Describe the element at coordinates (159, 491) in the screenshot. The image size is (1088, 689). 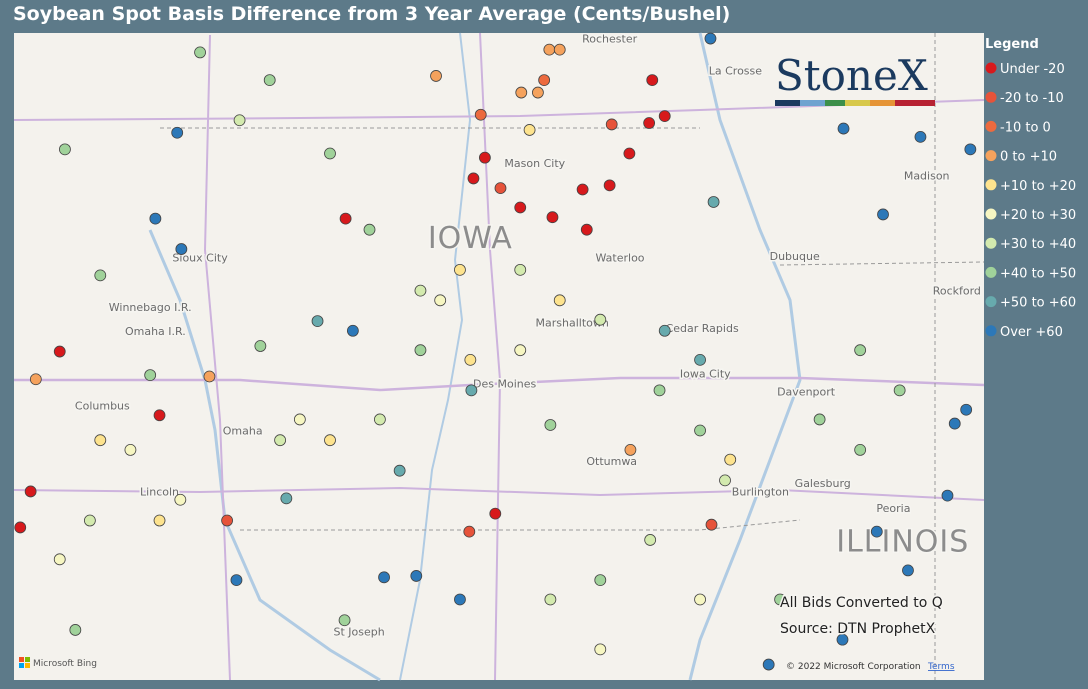
I see `city-label: Lincoln` at that location.